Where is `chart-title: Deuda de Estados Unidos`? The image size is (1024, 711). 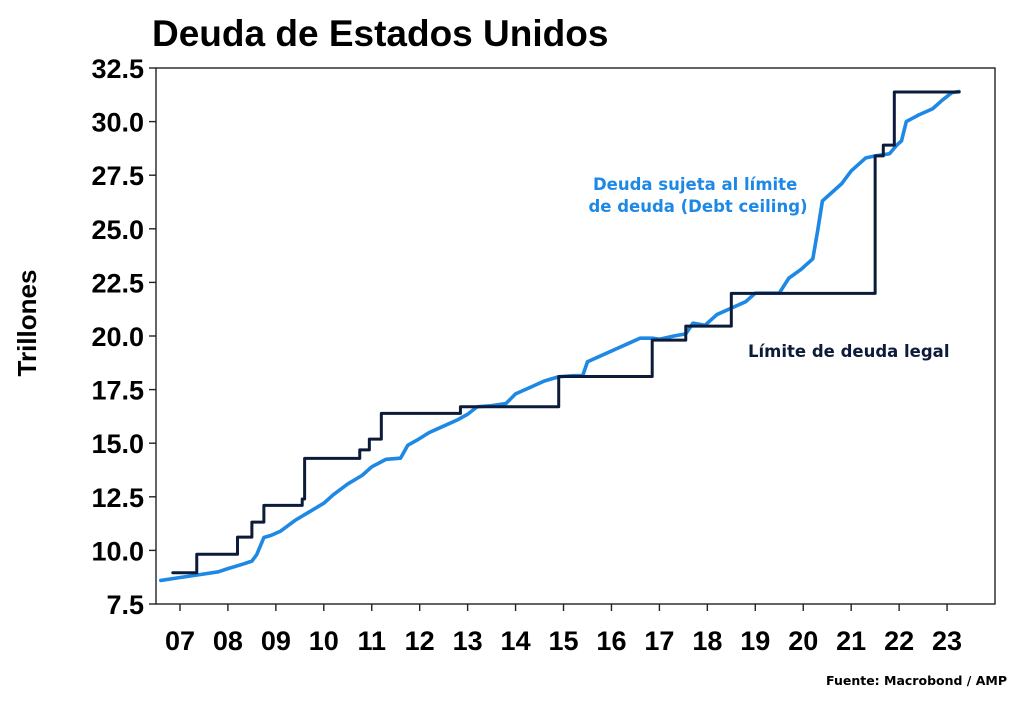 chart-title: Deuda de Estados Unidos is located at coordinates (380, 33).